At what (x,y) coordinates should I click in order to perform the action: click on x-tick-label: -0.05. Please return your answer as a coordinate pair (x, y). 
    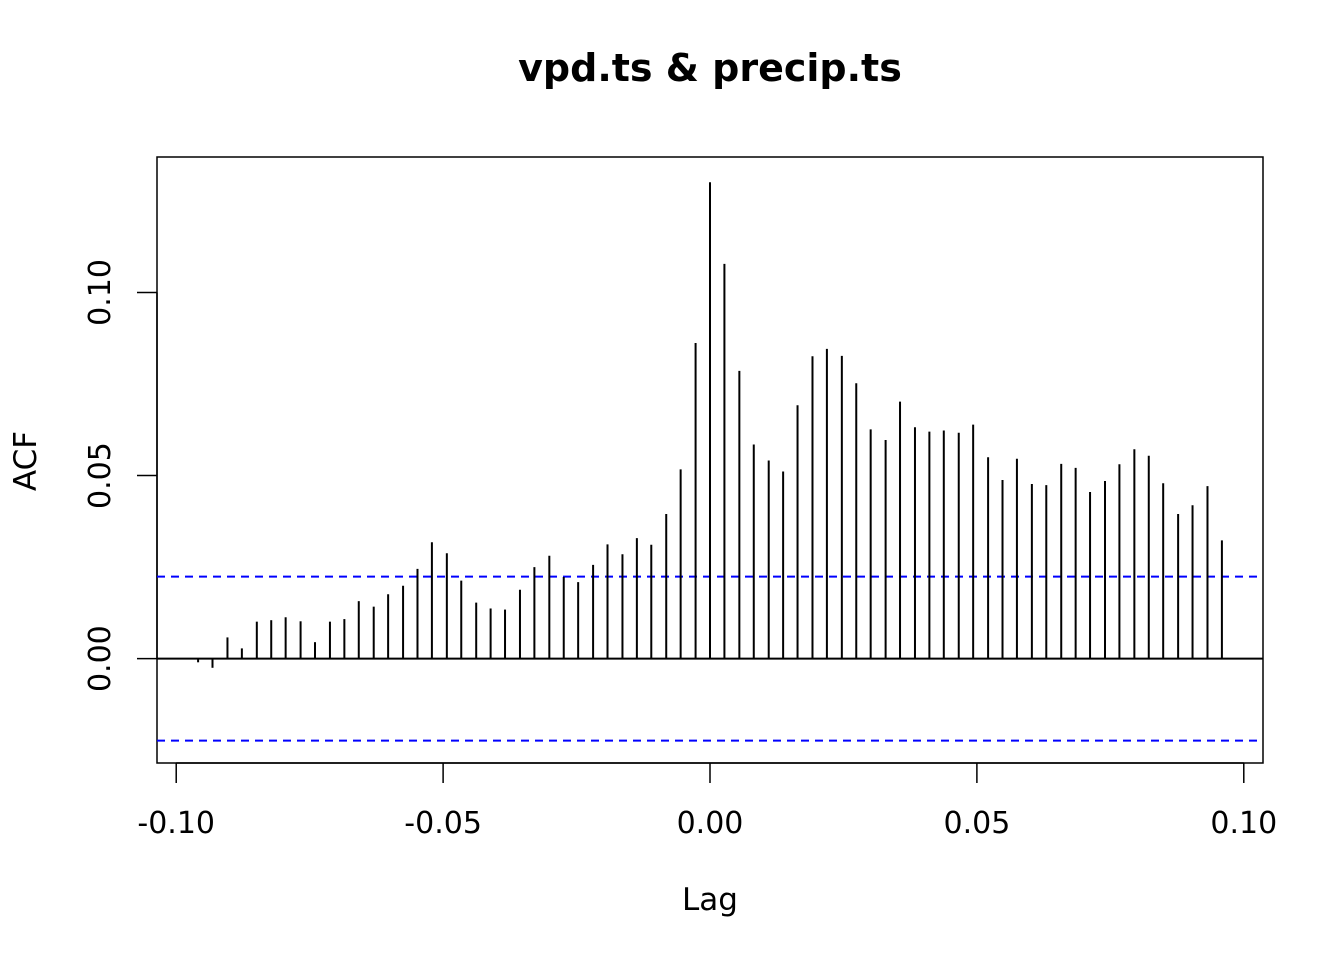
    Looking at the image, I should click on (443, 823).